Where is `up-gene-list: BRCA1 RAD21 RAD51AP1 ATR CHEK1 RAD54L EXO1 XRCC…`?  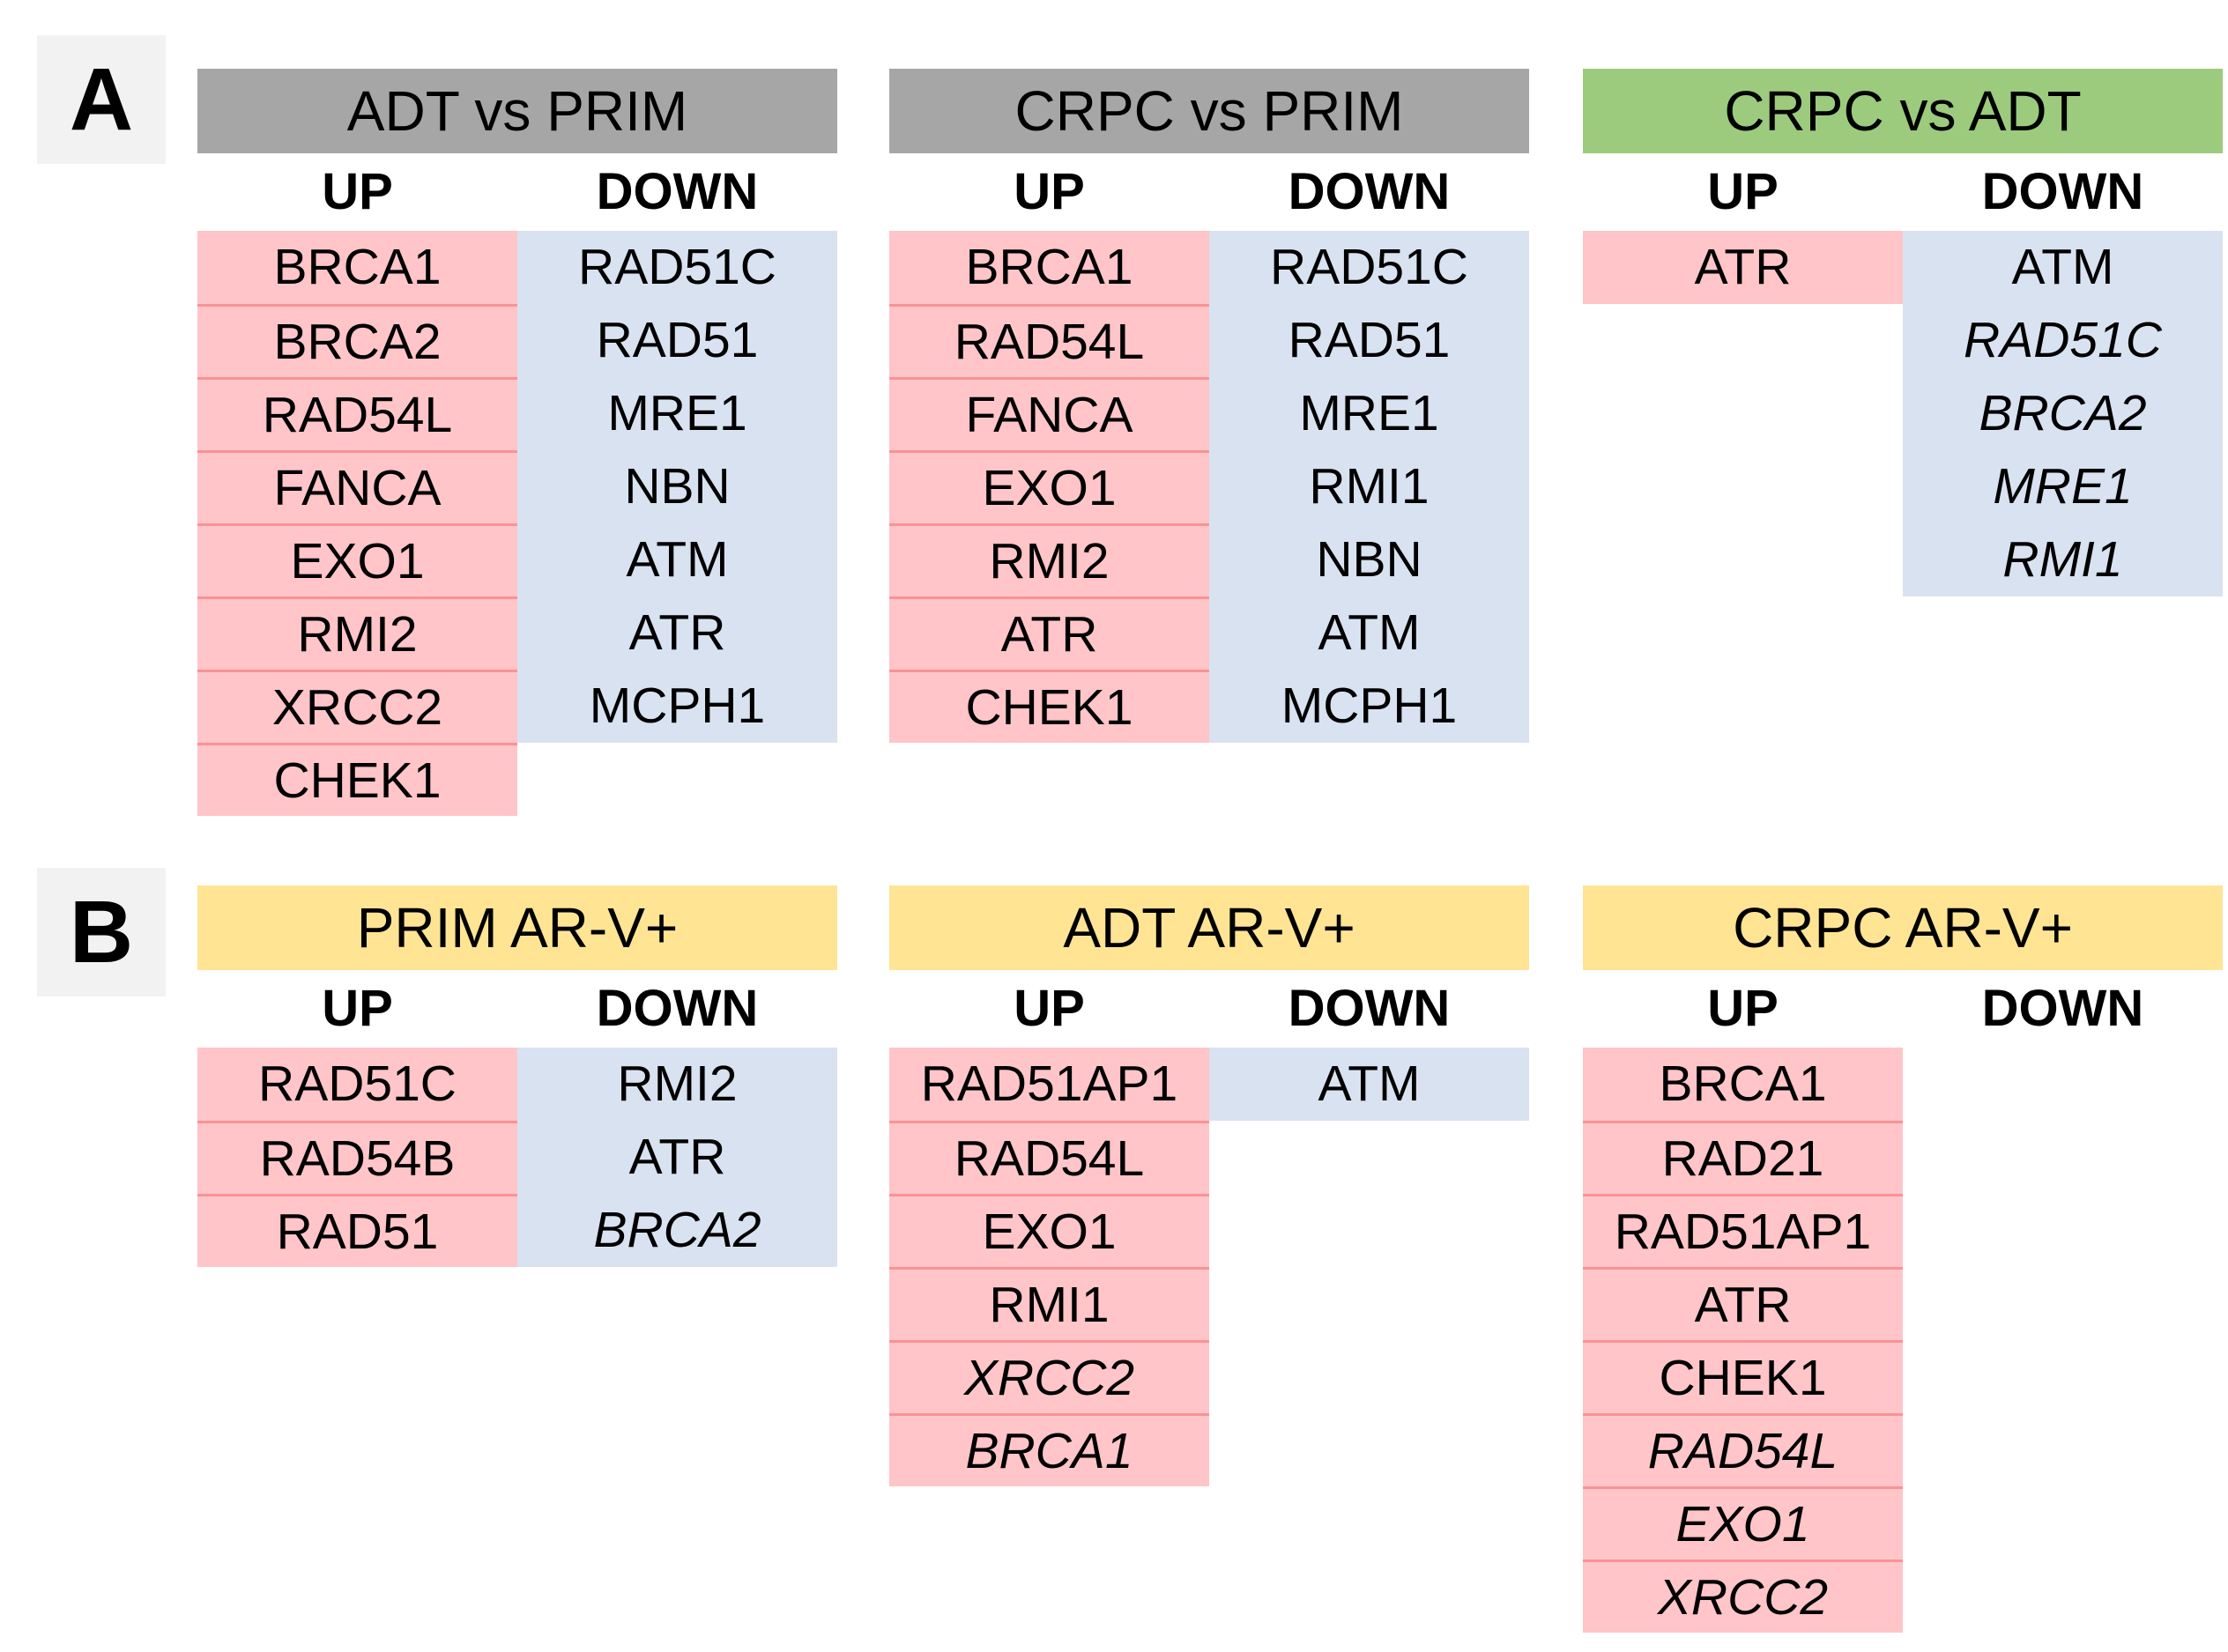
up-gene-list: BRCA1 RAD21 RAD51AP1 ATR CHEK1 RAD54L EXO1 XRCC… is located at coordinates (1743, 1340).